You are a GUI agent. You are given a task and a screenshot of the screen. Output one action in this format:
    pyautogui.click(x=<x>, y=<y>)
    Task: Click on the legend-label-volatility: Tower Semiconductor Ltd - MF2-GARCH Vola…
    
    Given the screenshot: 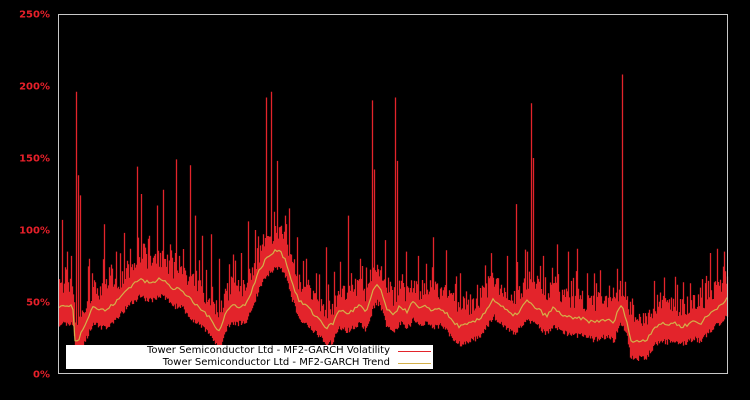 What is the action you would take?
    pyautogui.click(x=268, y=350)
    